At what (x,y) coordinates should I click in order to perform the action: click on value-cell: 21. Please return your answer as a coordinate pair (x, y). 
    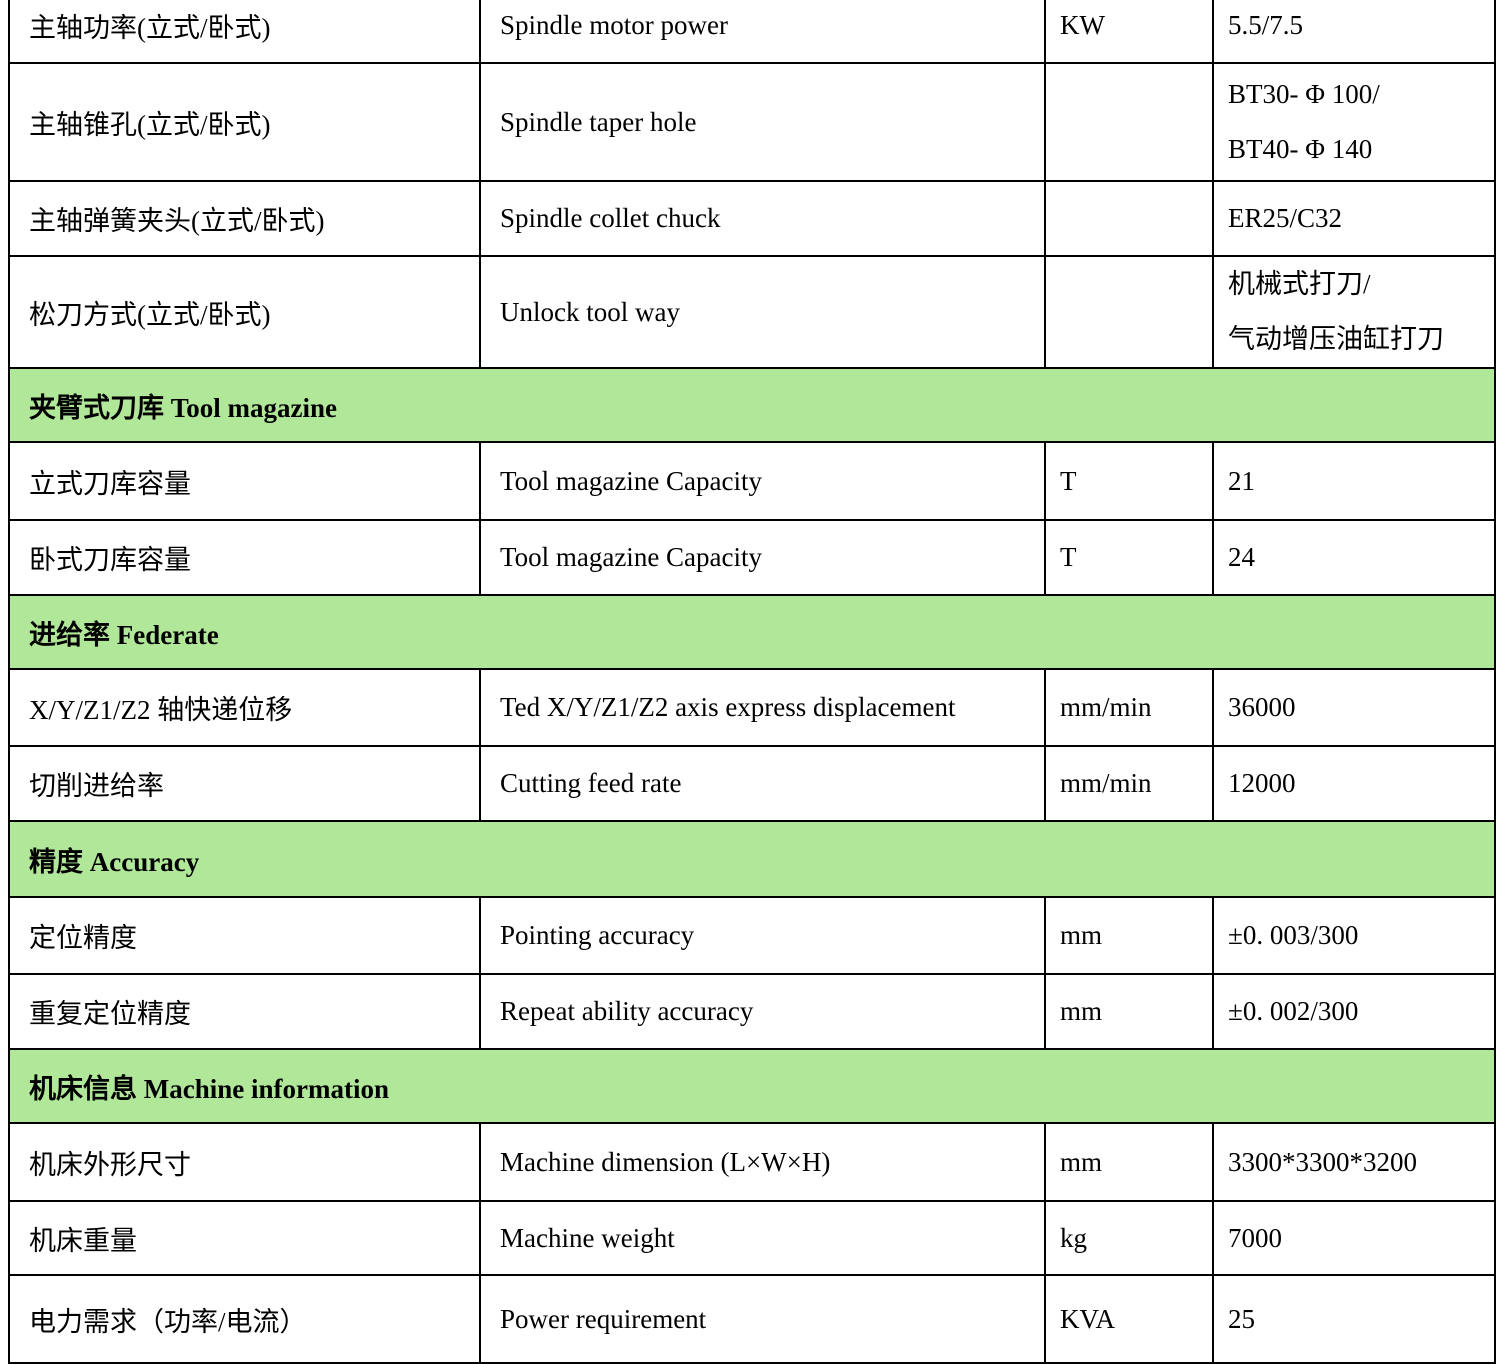
    Looking at the image, I should click on (1354, 481).